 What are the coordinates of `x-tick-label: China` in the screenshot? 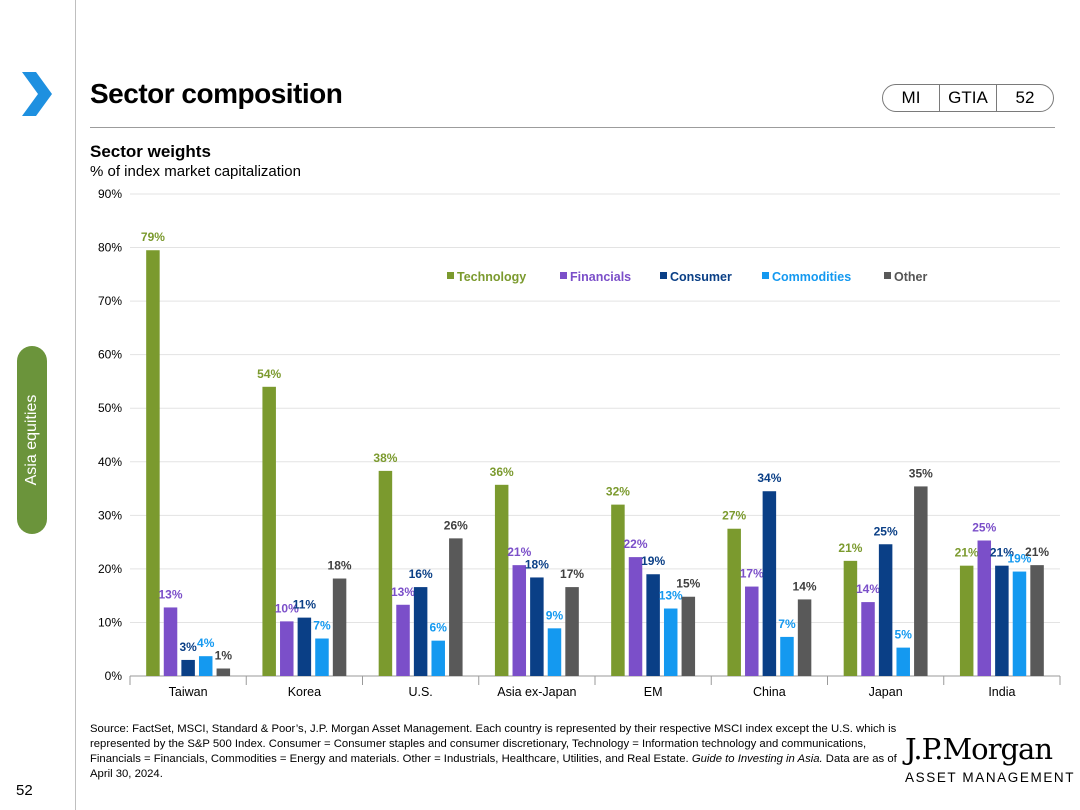 It's located at (769, 692).